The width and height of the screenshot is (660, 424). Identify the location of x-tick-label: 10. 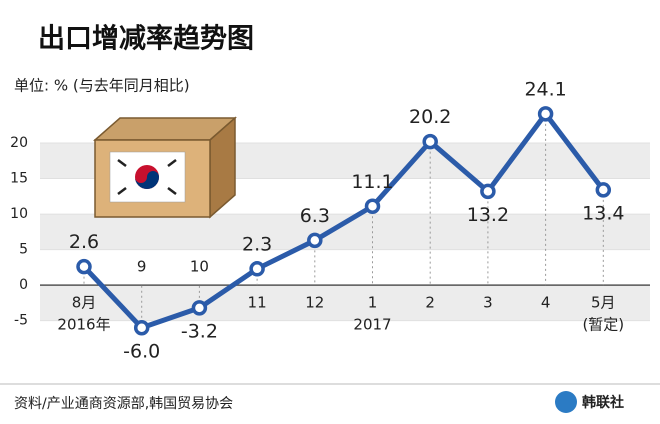
(199, 267).